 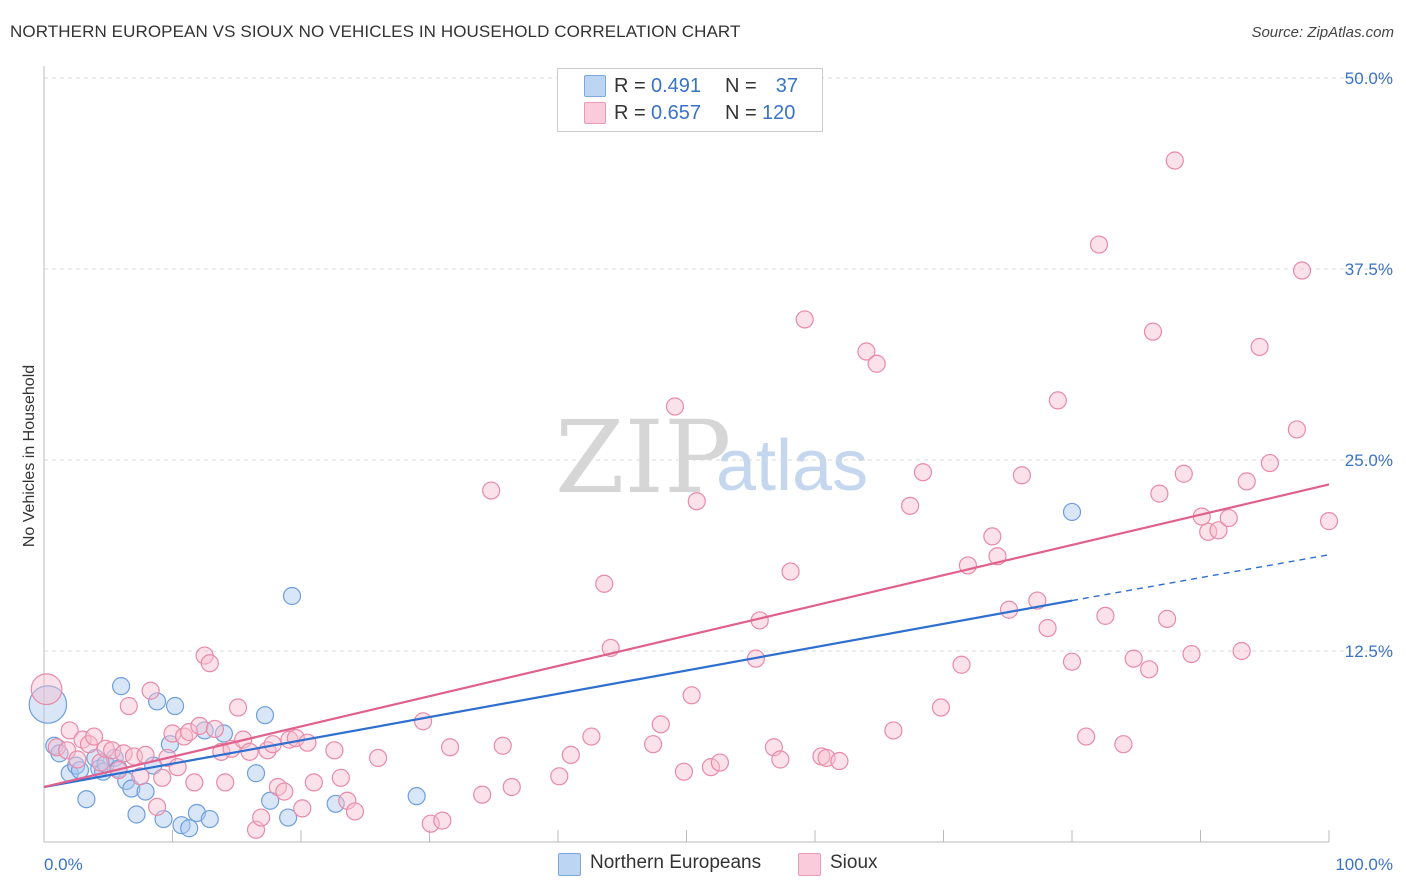 What do you see at coordinates (676, 112) in the screenshot?
I see `legend-r-value: 0.657` at bounding box center [676, 112].